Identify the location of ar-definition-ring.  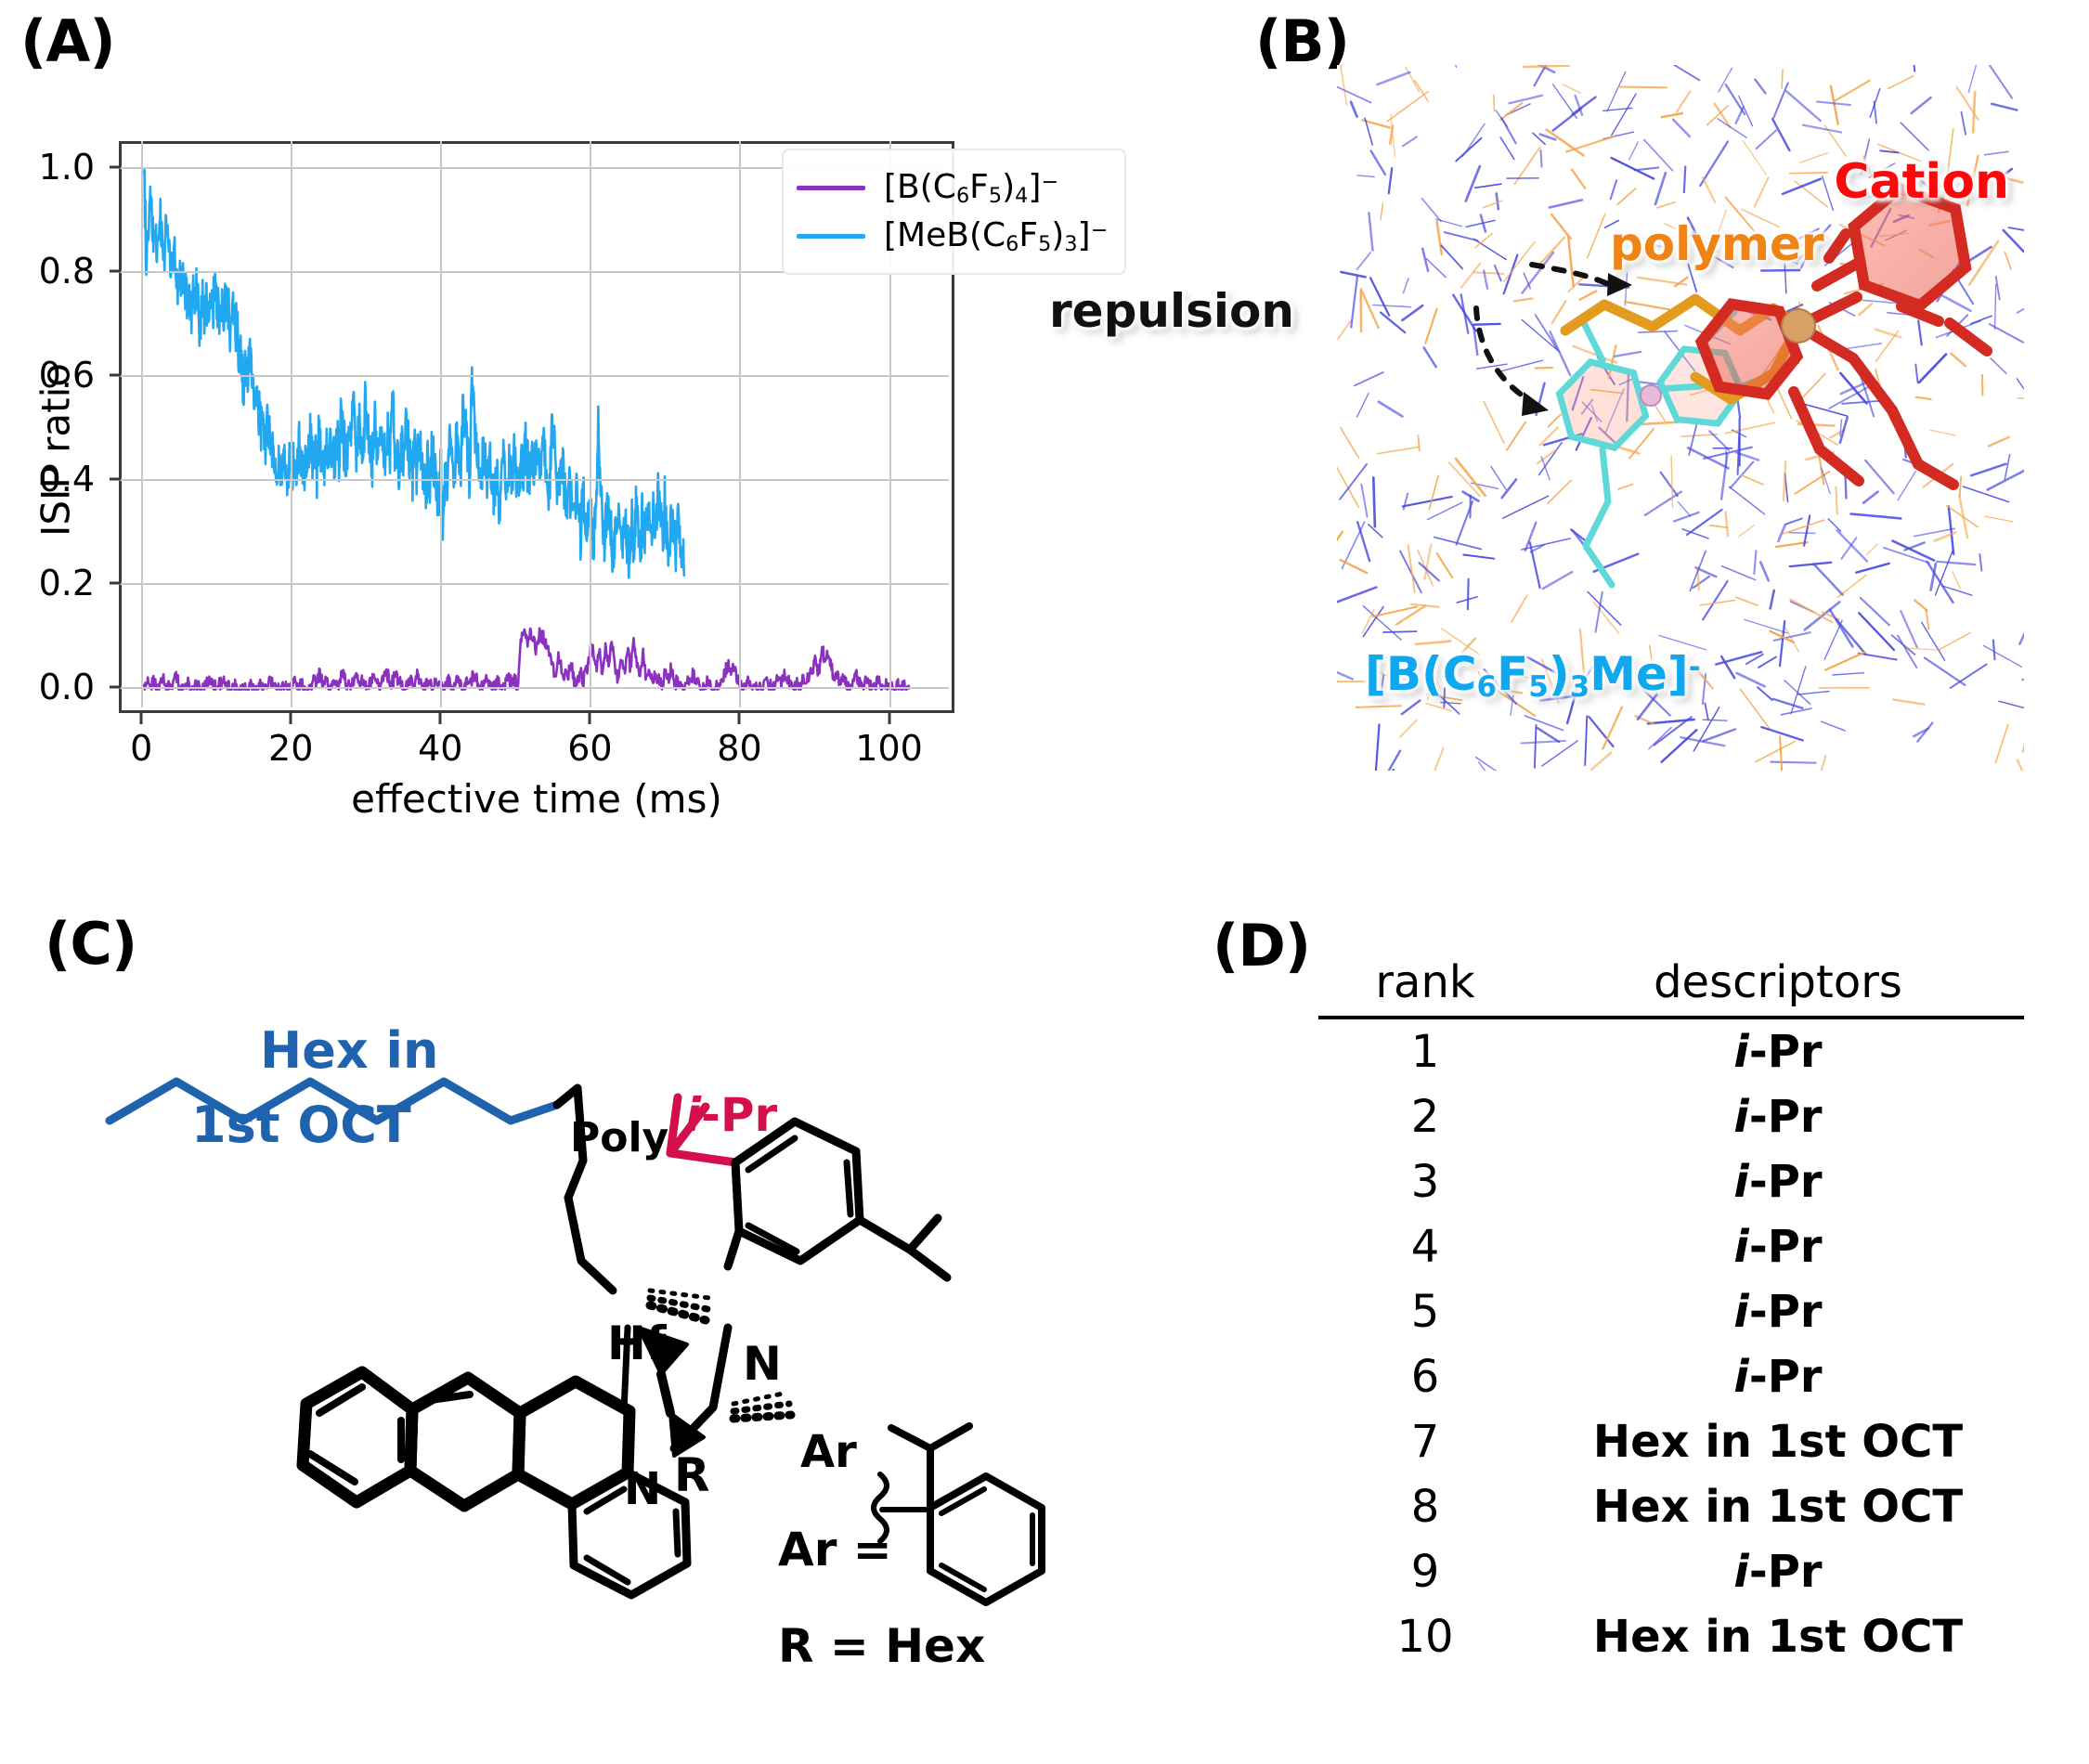
(986, 1539).